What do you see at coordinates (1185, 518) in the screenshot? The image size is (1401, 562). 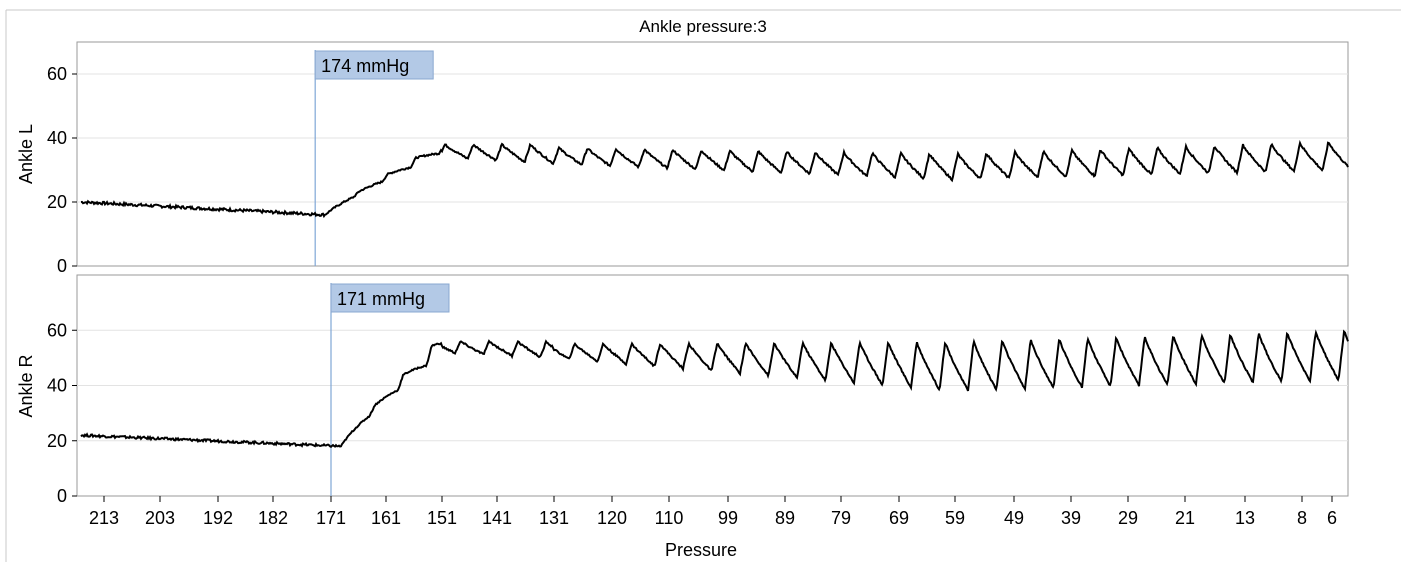 I see `x-tick-label: 21` at bounding box center [1185, 518].